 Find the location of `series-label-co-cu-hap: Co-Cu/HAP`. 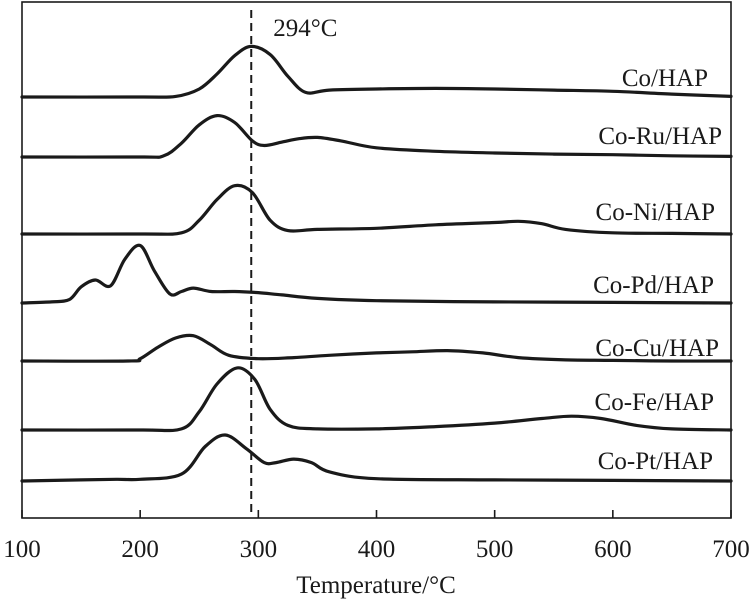

series-label-co-cu-hap: Co-Cu/HAP is located at coordinates (657, 348).